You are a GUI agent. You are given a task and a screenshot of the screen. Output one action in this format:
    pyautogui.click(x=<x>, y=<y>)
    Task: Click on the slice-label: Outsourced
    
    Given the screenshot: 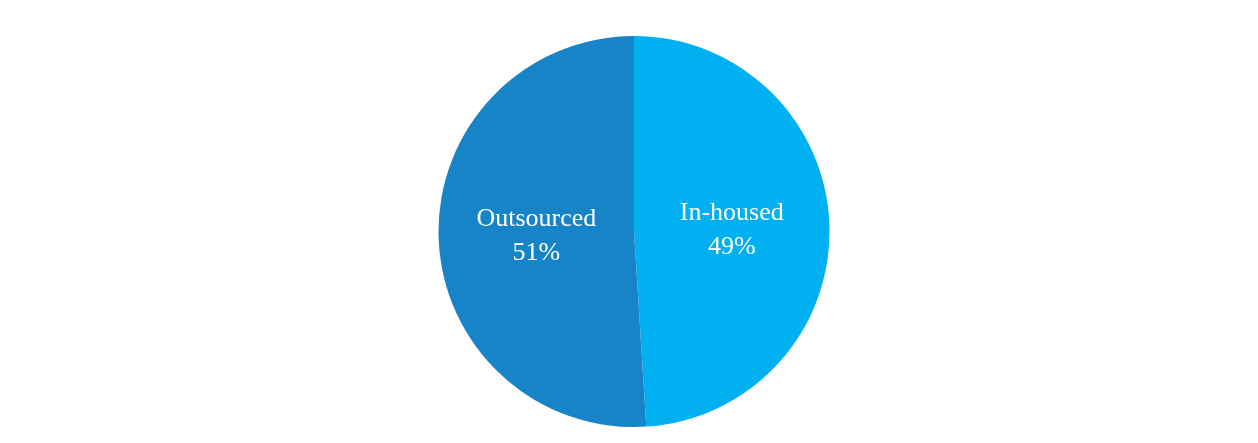 What is the action you would take?
    pyautogui.click(x=536, y=218)
    